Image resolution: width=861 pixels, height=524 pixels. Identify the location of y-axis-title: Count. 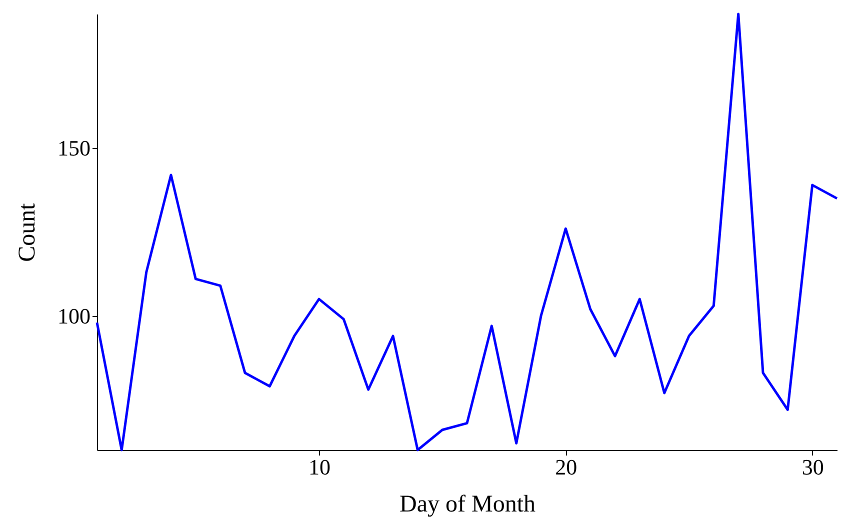
(27, 232).